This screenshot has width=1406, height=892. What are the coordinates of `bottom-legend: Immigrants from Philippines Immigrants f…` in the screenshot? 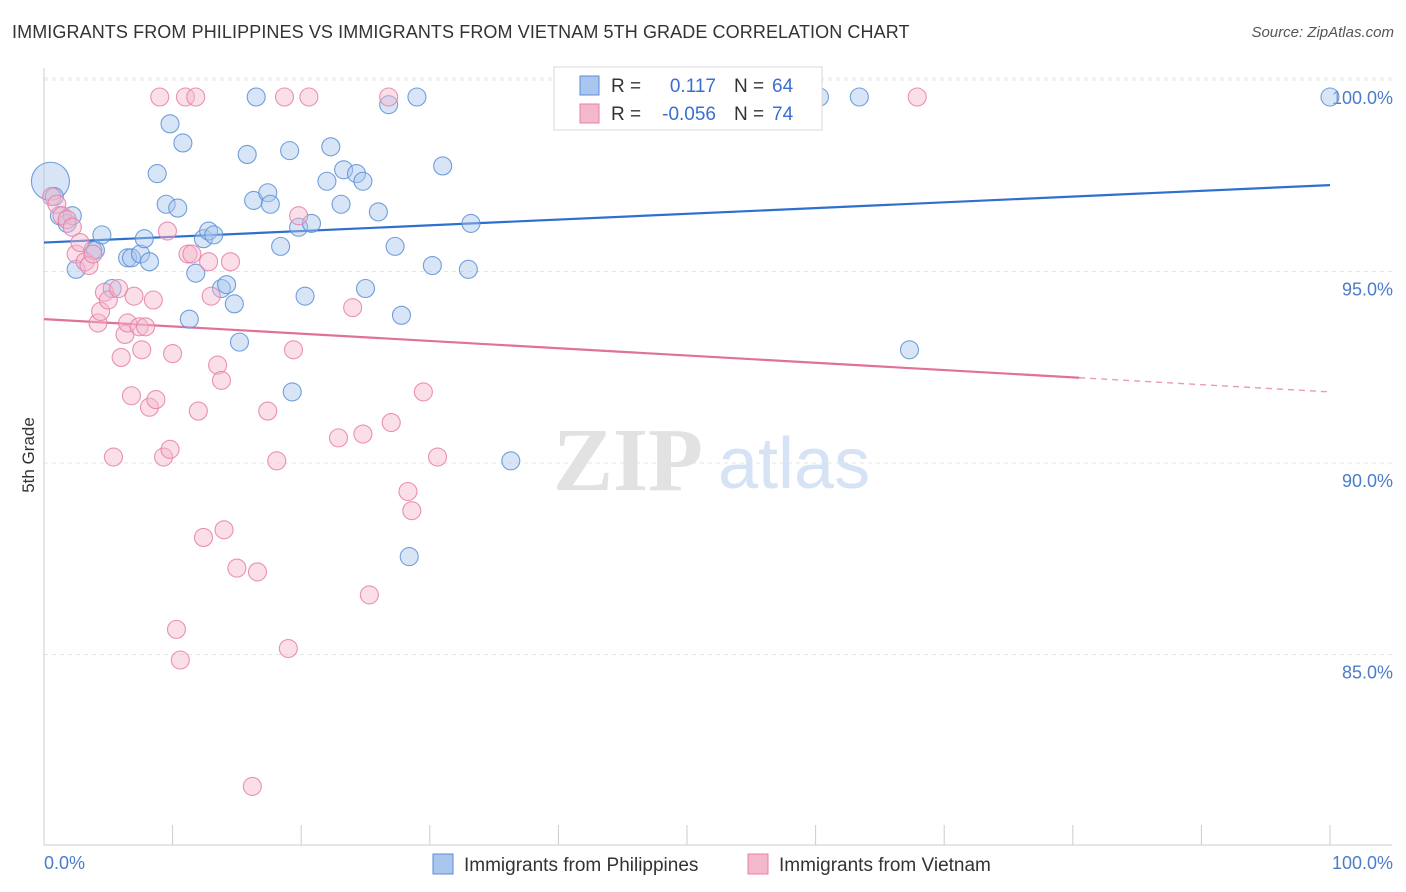 It's located at (711, 864).